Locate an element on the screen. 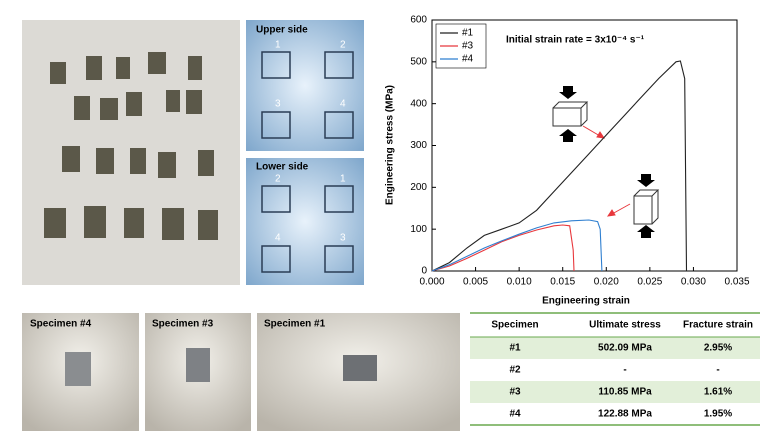 Image resolution: width=766 pixels, height=439 pixels. x-tick-label: 0.000 is located at coordinates (431, 282).